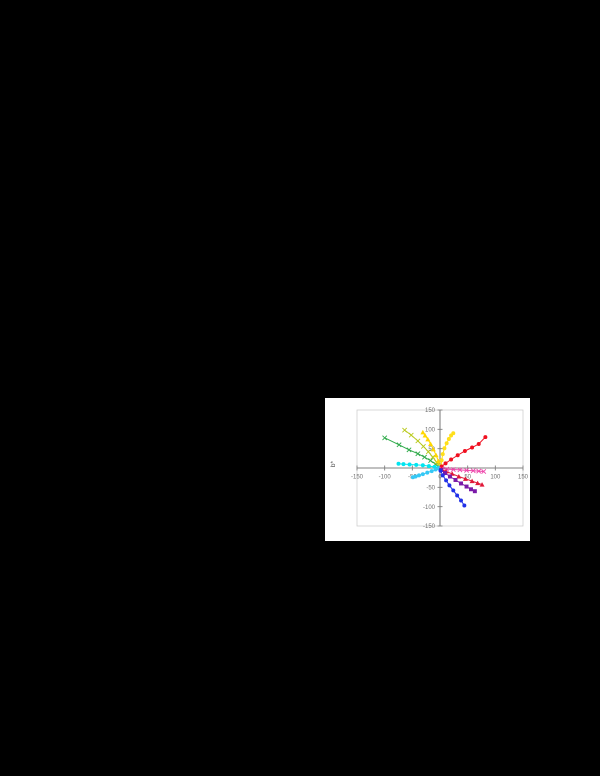 The height and width of the screenshot is (776, 600). What do you see at coordinates (447, 450) in the screenshot?
I see `series-yellow-circle` at bounding box center [447, 450].